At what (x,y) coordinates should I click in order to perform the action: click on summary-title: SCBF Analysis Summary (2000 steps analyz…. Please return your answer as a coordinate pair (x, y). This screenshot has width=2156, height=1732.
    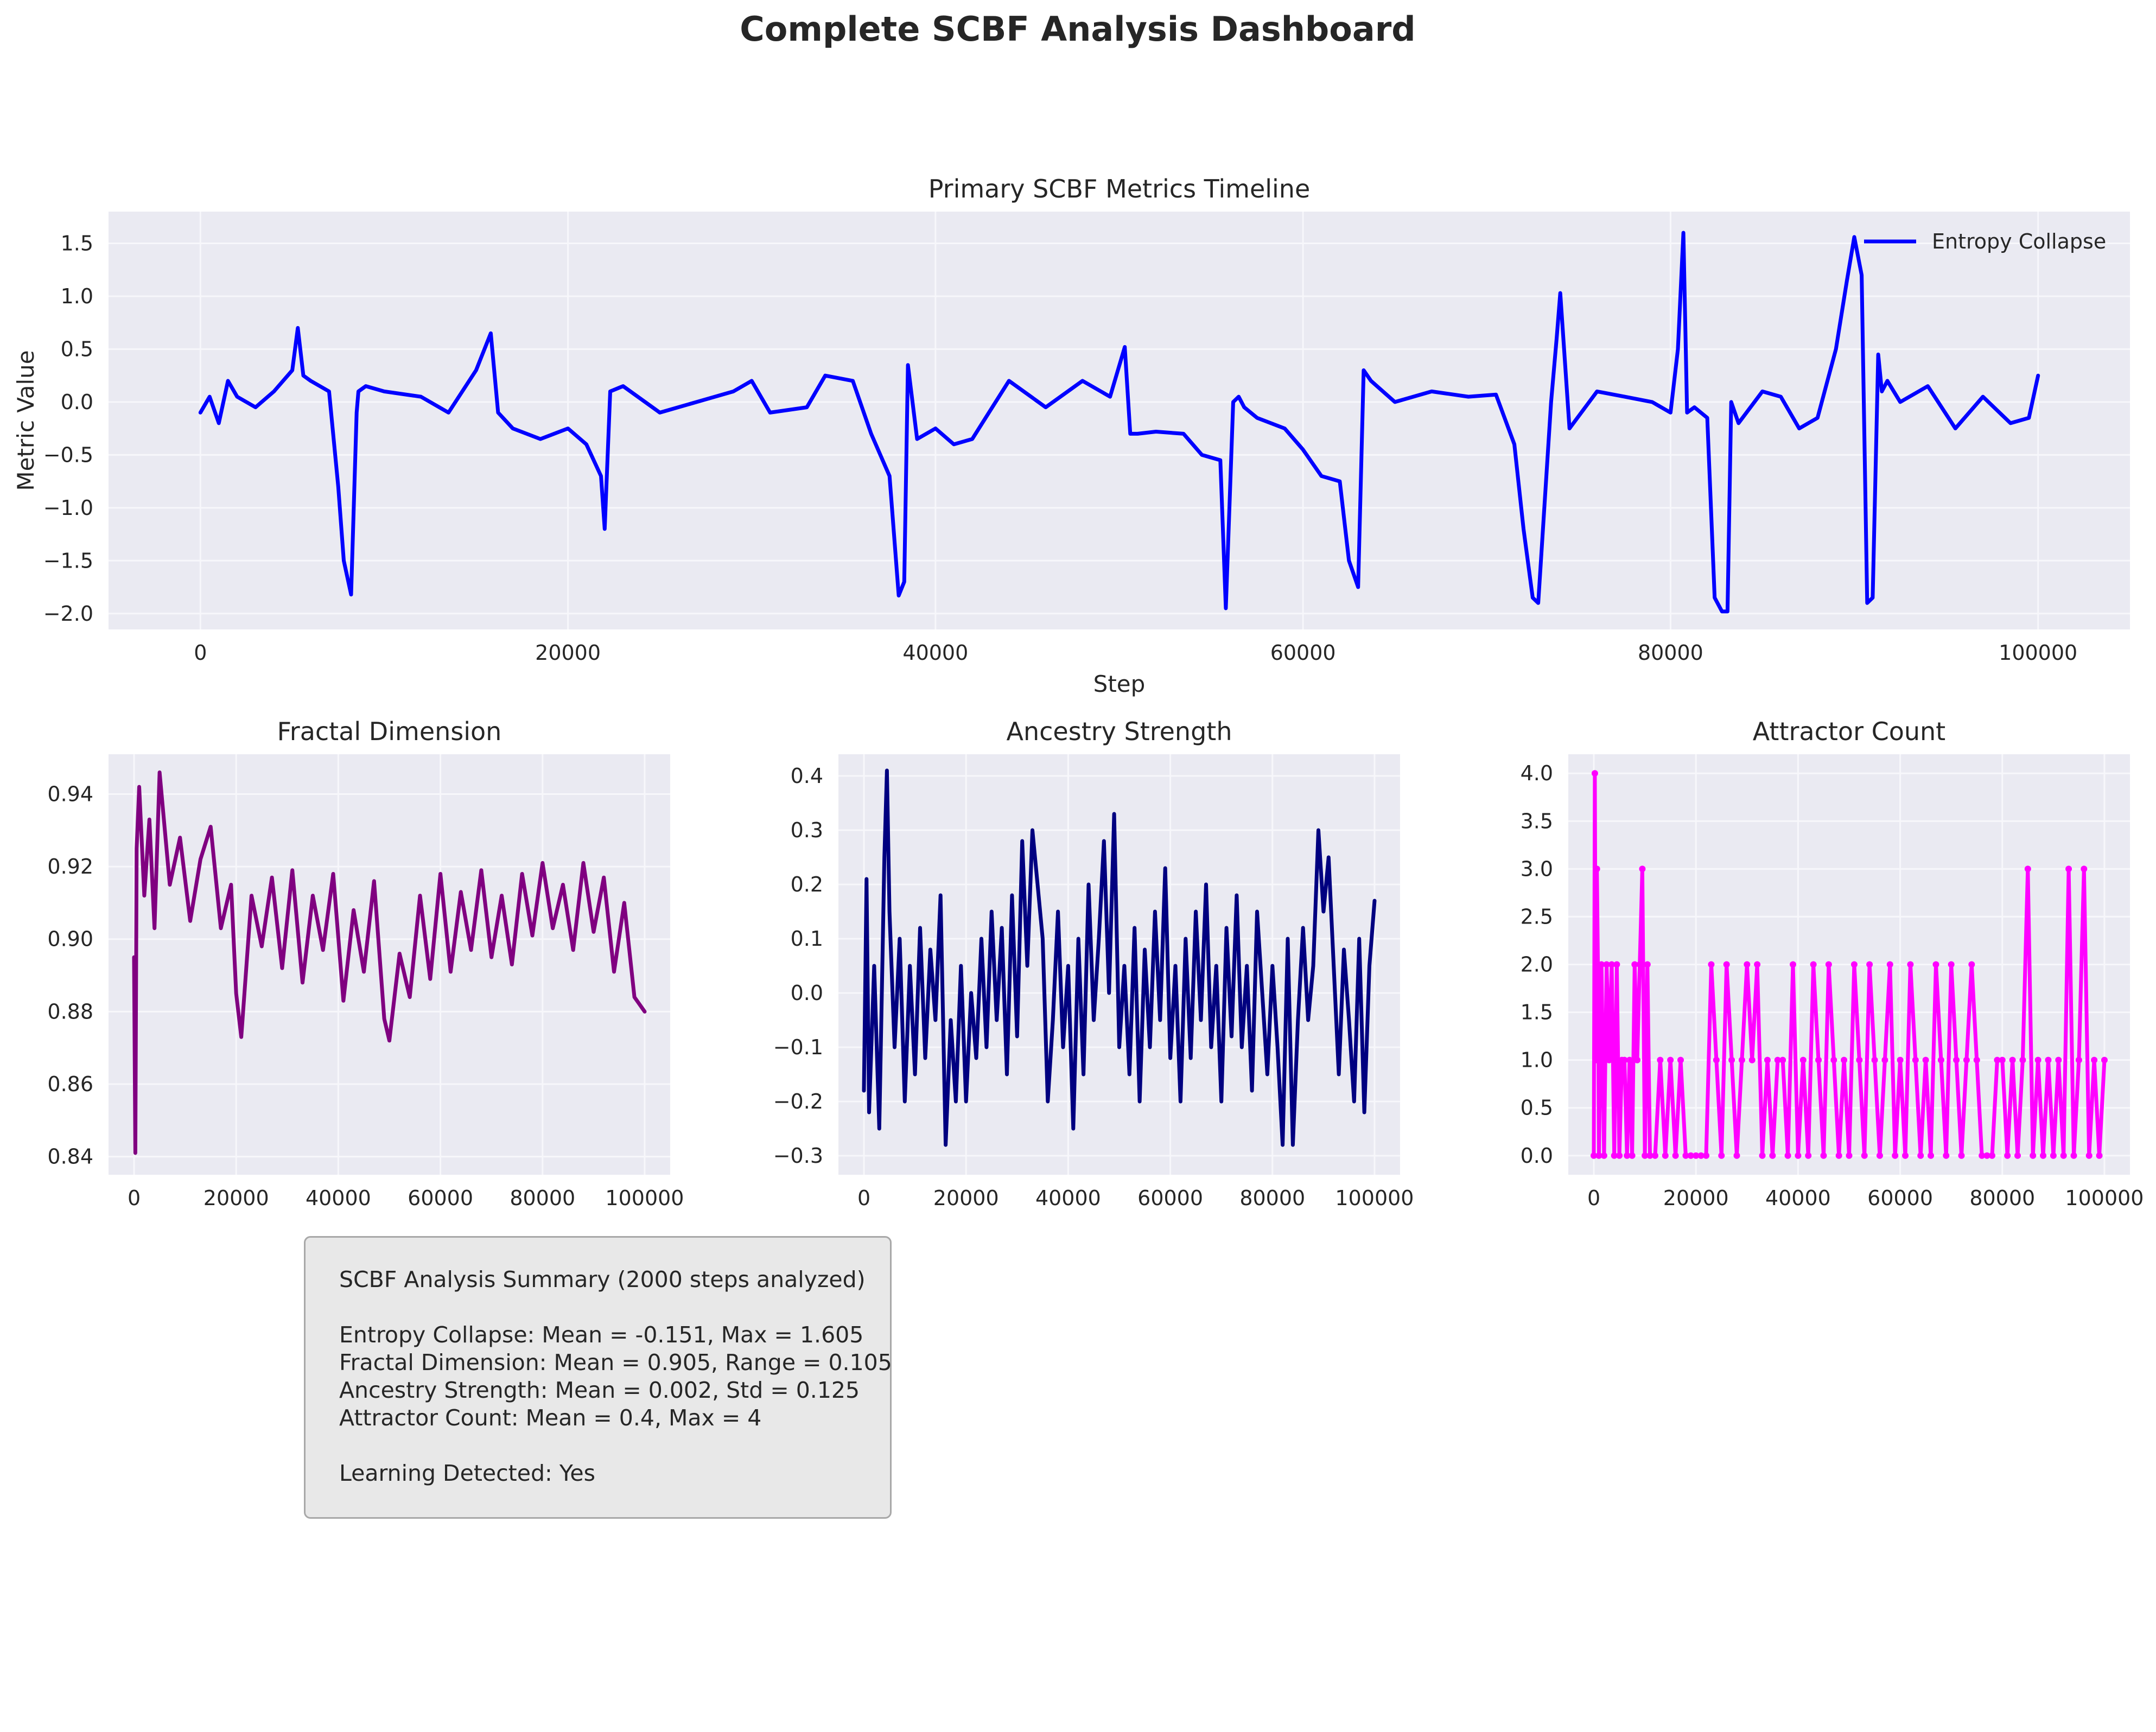
    Looking at the image, I should click on (602, 1279).